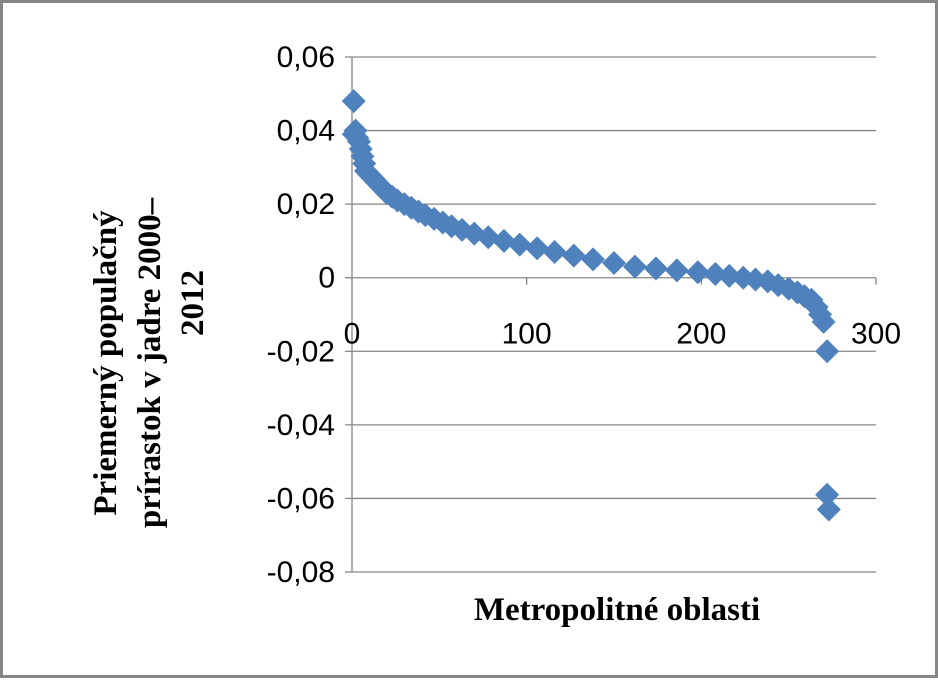  Describe the element at coordinates (301, 498) in the screenshot. I see `y-tick-label: -0,06` at that location.